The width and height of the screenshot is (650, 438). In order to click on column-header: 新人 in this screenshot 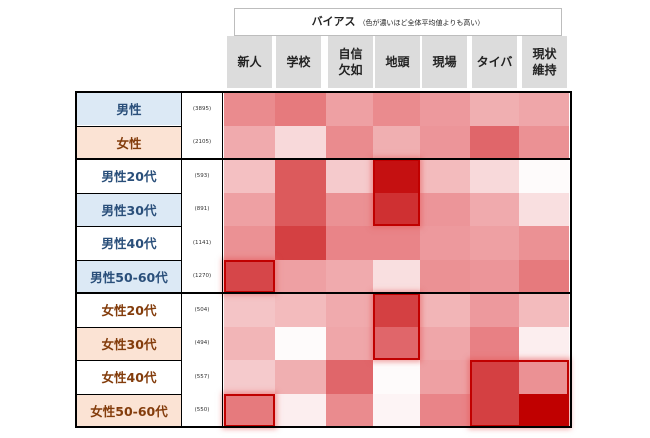, I will do `click(249, 62)`.